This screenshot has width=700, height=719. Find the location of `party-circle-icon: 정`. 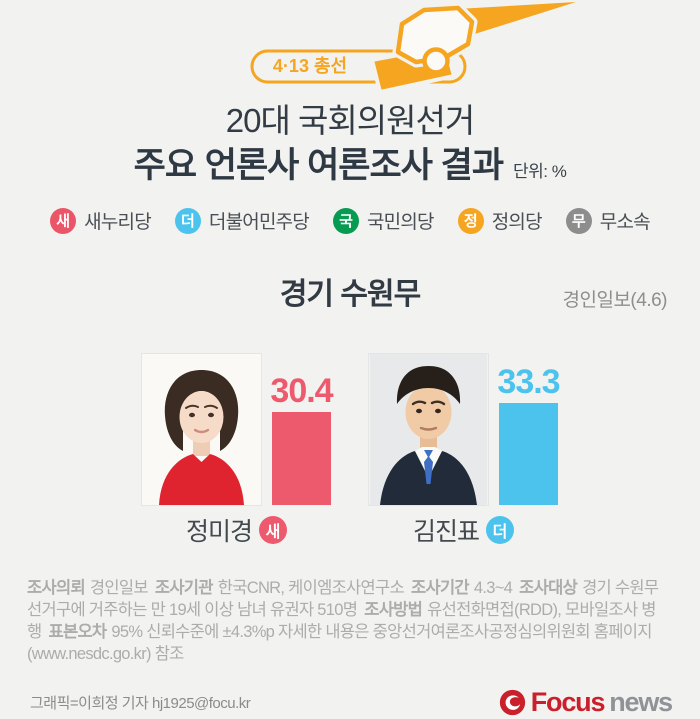

party-circle-icon: 정 is located at coordinates (470, 220).